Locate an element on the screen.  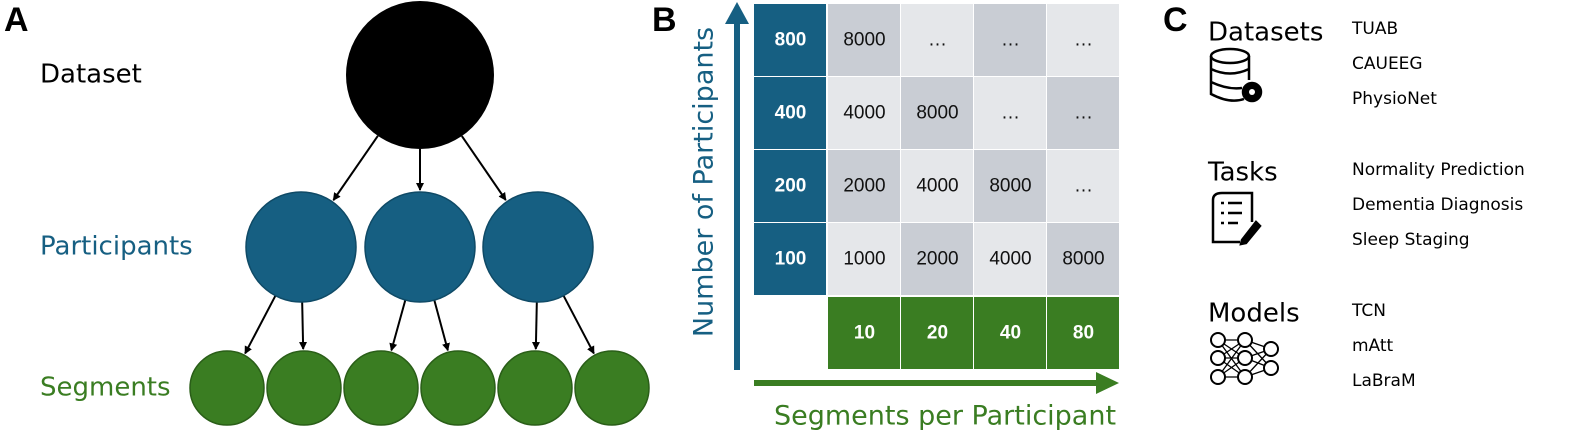
column-header-label: 20 is located at coordinates (937, 333).